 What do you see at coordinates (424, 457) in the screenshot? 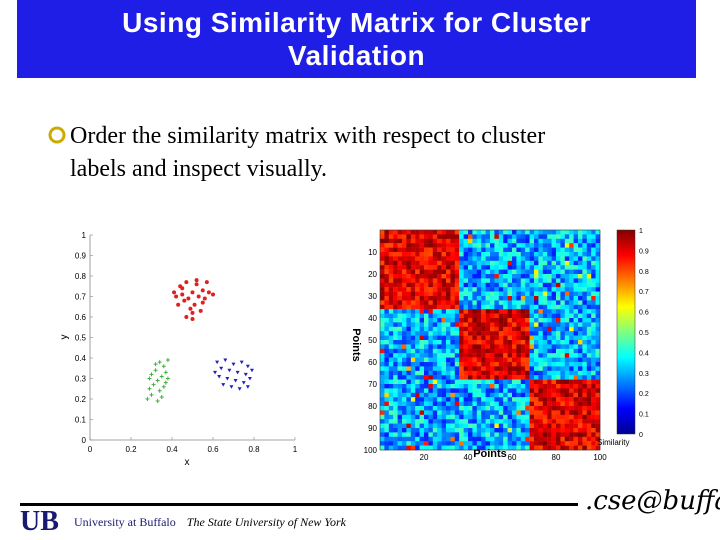
I see `heatmap-x-tick: 20` at bounding box center [424, 457].